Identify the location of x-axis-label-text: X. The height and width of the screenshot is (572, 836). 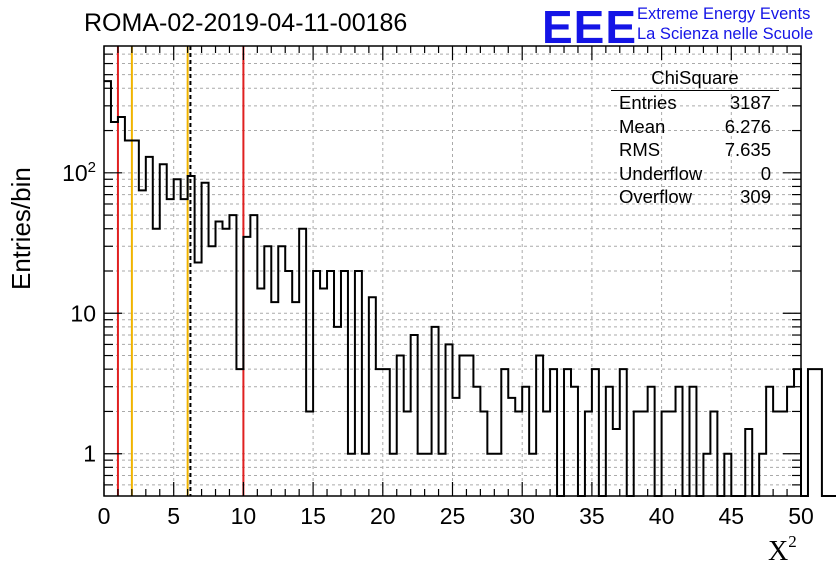
(778, 551).